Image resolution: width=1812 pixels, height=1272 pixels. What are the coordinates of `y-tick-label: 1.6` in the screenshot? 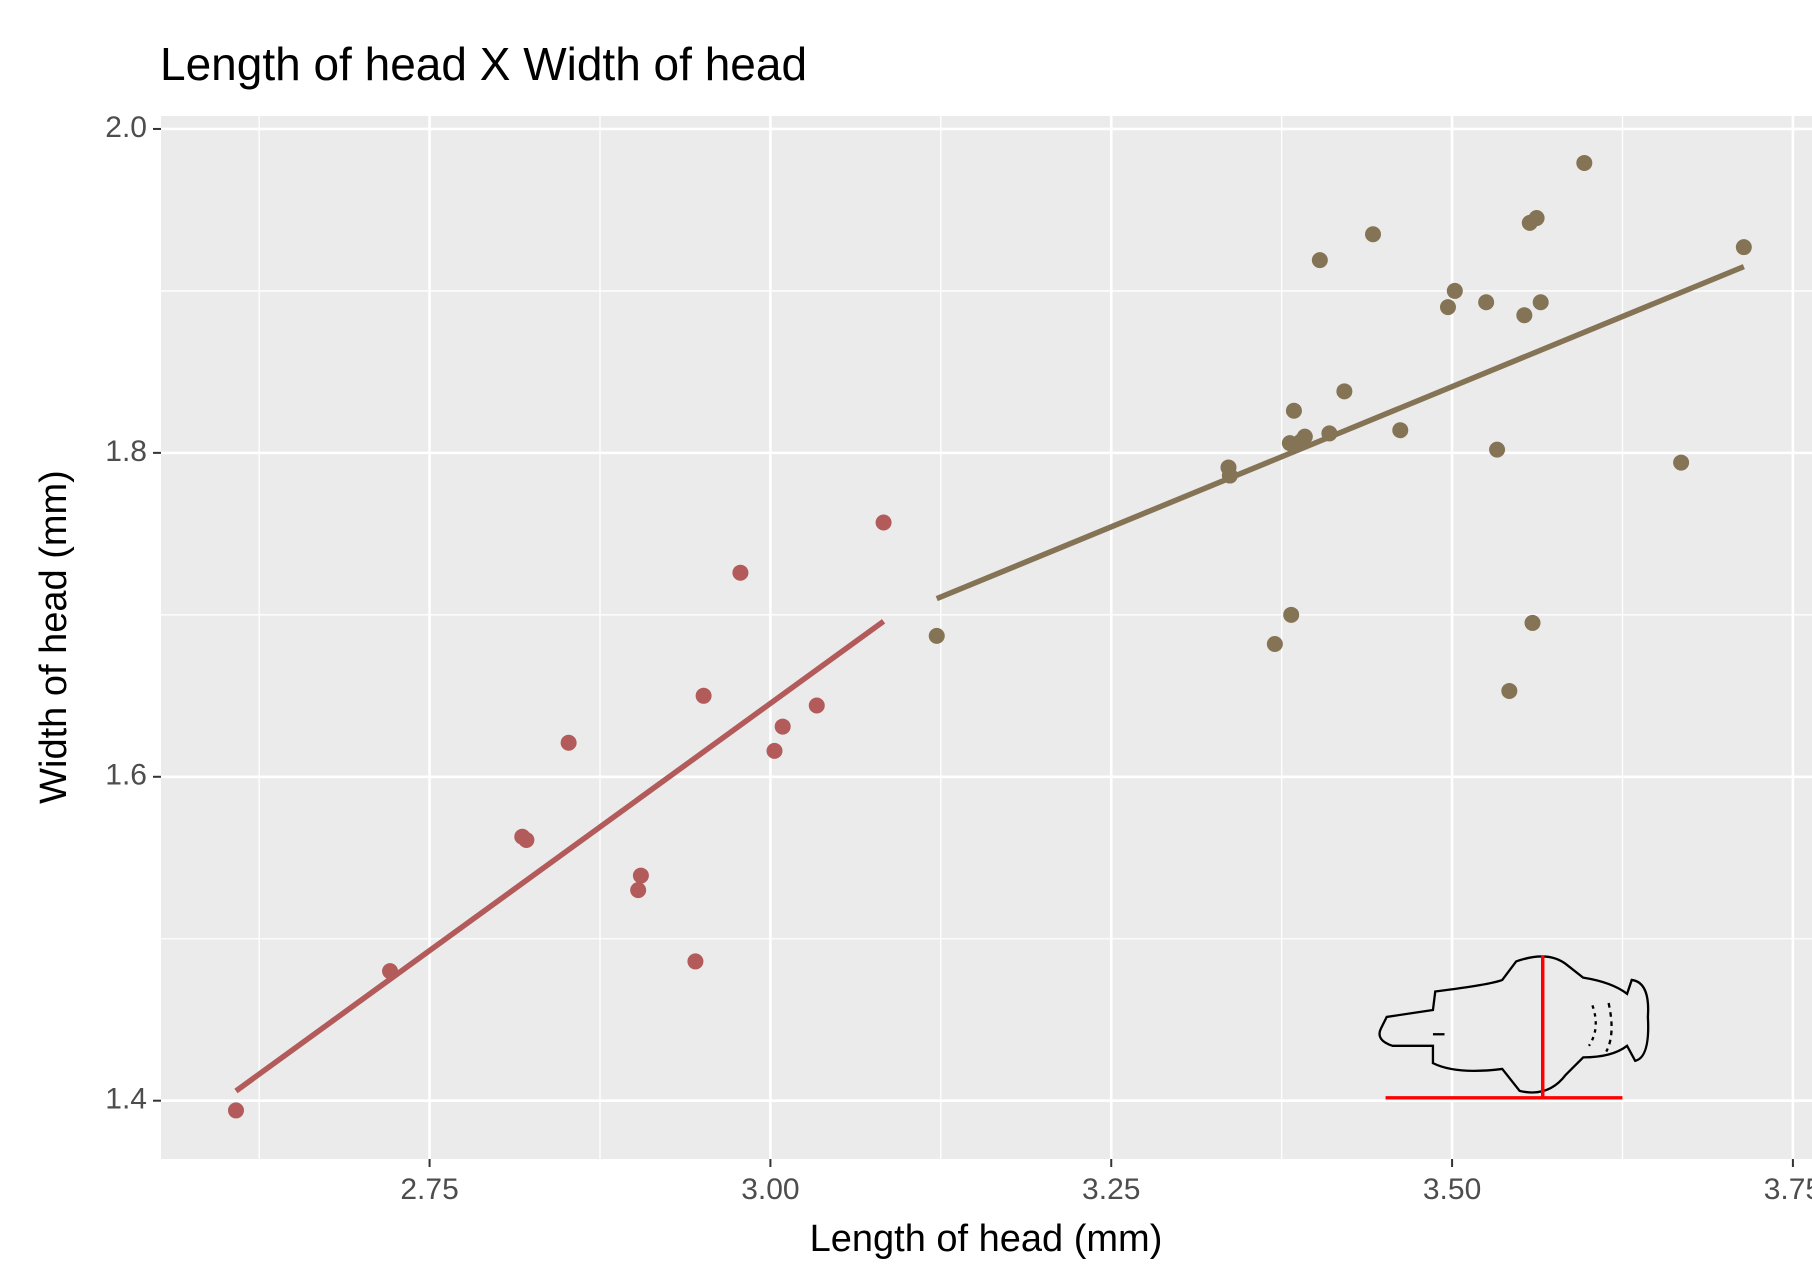 It's located at (126, 775).